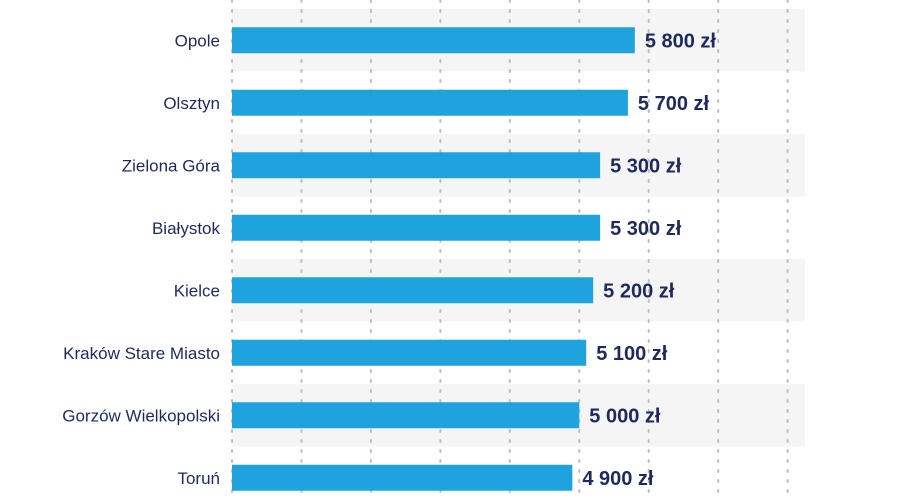  What do you see at coordinates (141, 353) in the screenshot?
I see `category-label: Kraków Stare Miasto` at bounding box center [141, 353].